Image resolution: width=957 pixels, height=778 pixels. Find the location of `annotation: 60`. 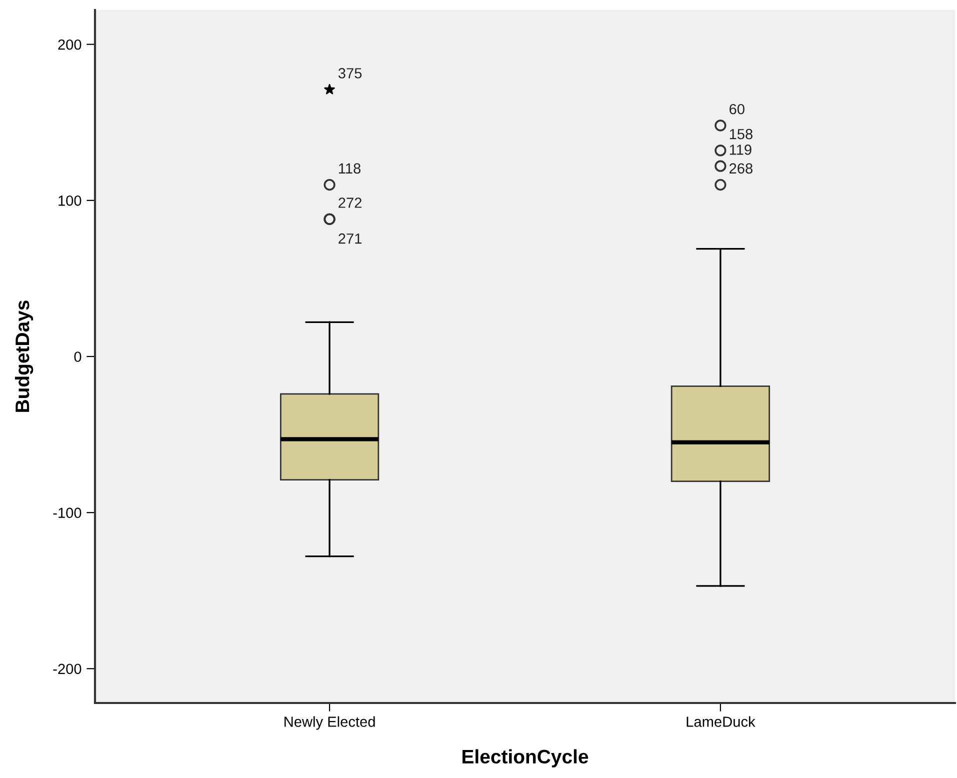

annotation: 60 is located at coordinates (737, 109).